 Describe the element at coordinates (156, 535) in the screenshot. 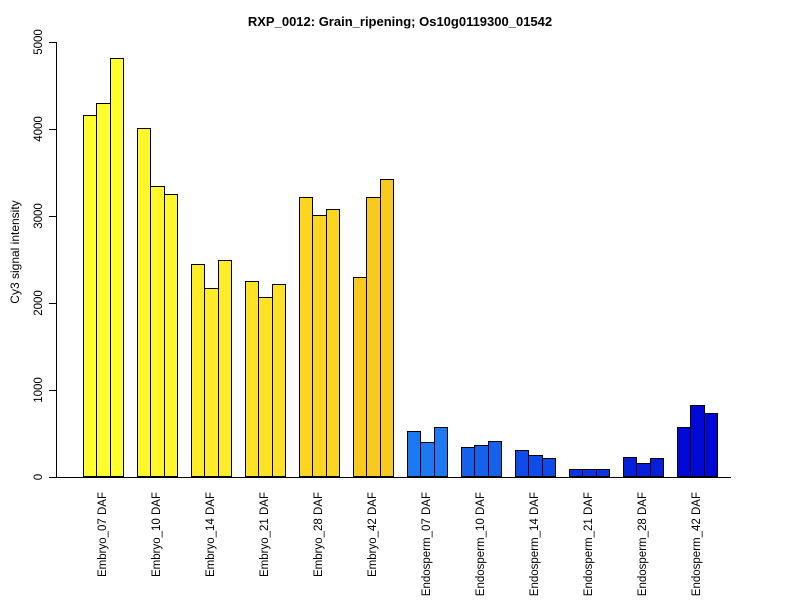

I see `x-axis-label: Embryo_10 DAF` at that location.